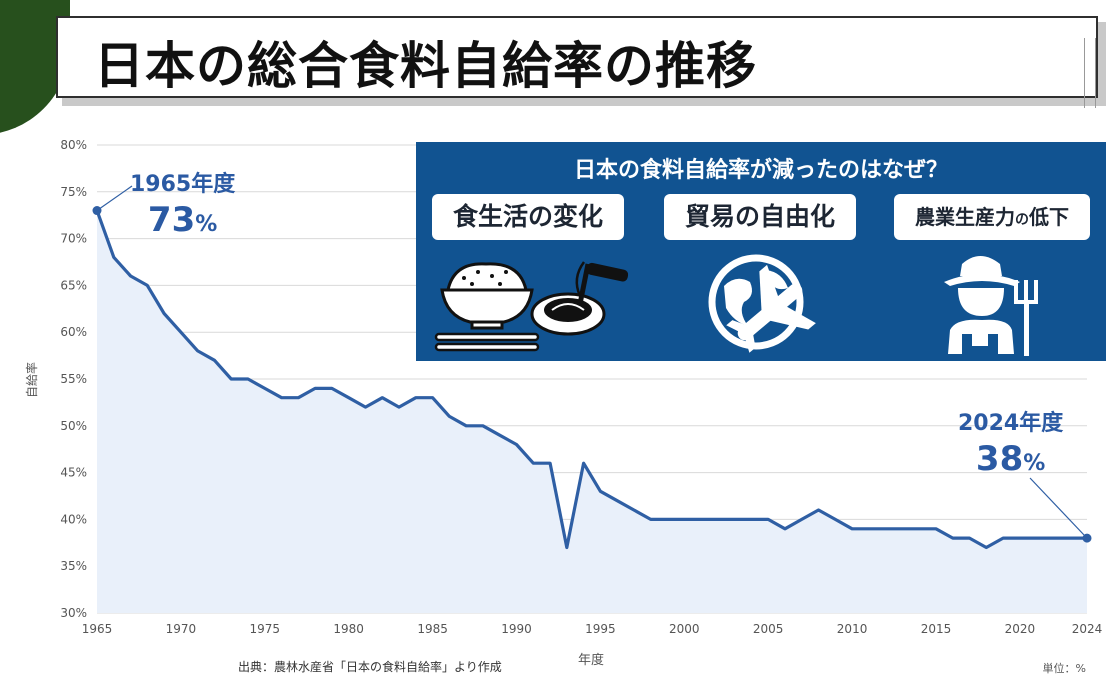 This screenshot has height=680, width=1118. Describe the element at coordinates (1022, 220) in the screenshot. I see `reason-productivity-b: の` at that location.